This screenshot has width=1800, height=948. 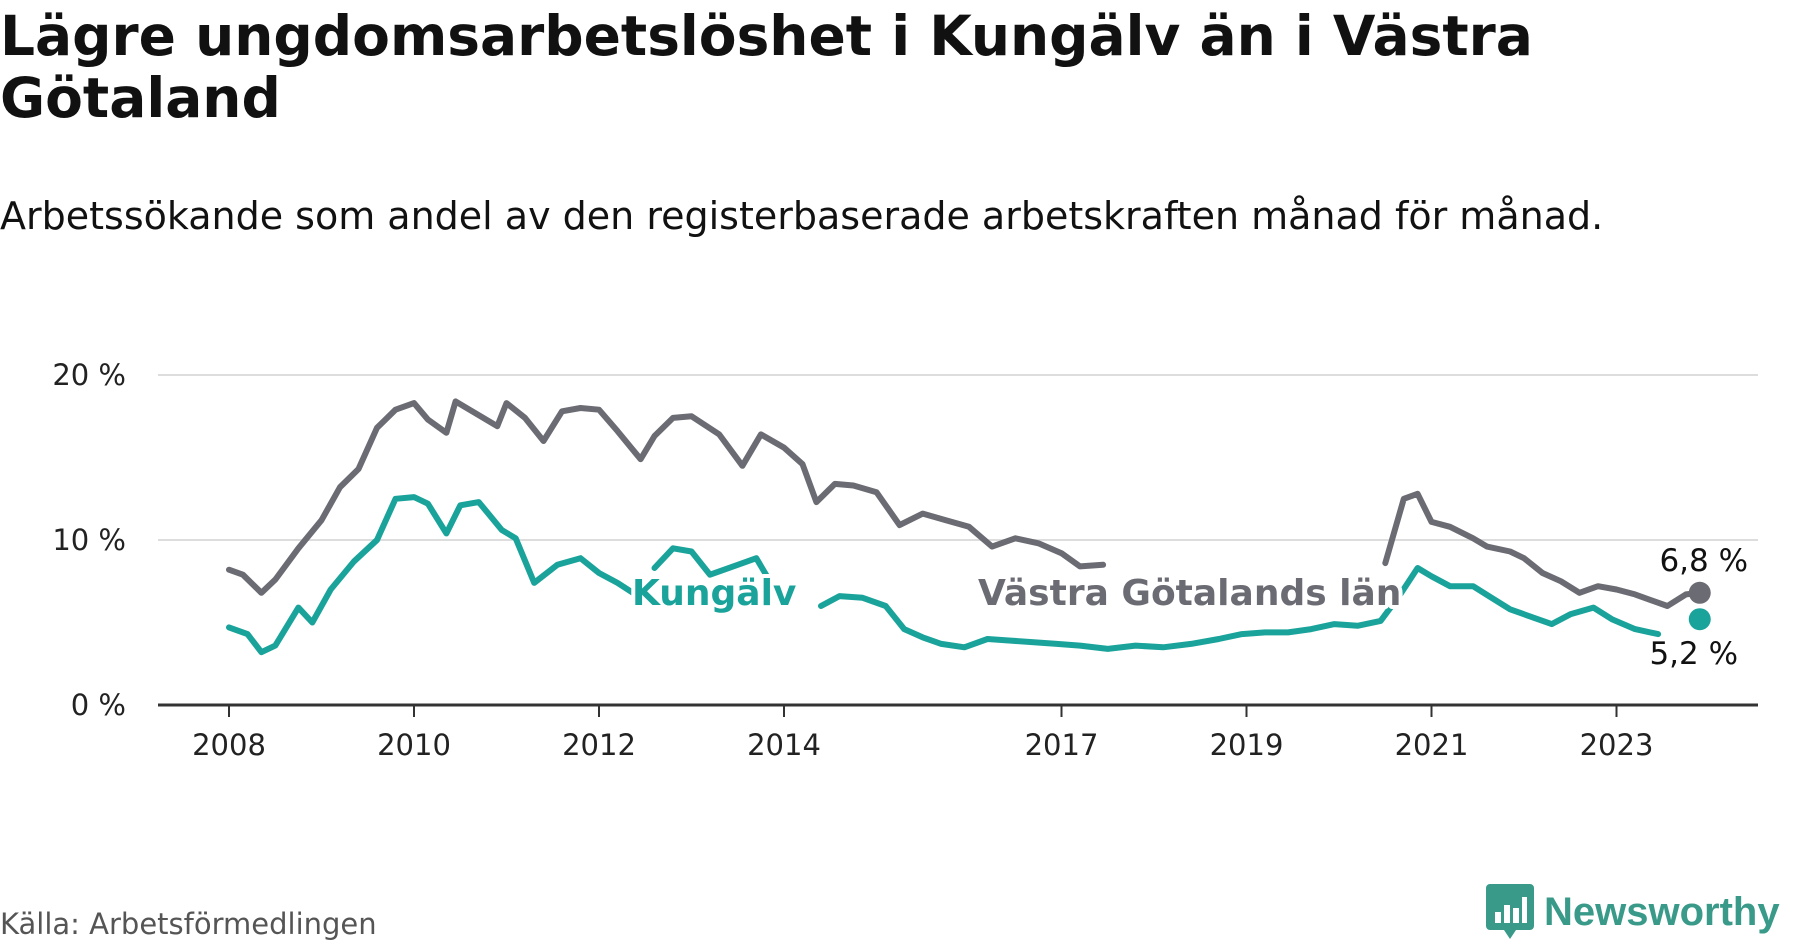 I want to click on x-tick-label: 2008, so click(x=229, y=745).